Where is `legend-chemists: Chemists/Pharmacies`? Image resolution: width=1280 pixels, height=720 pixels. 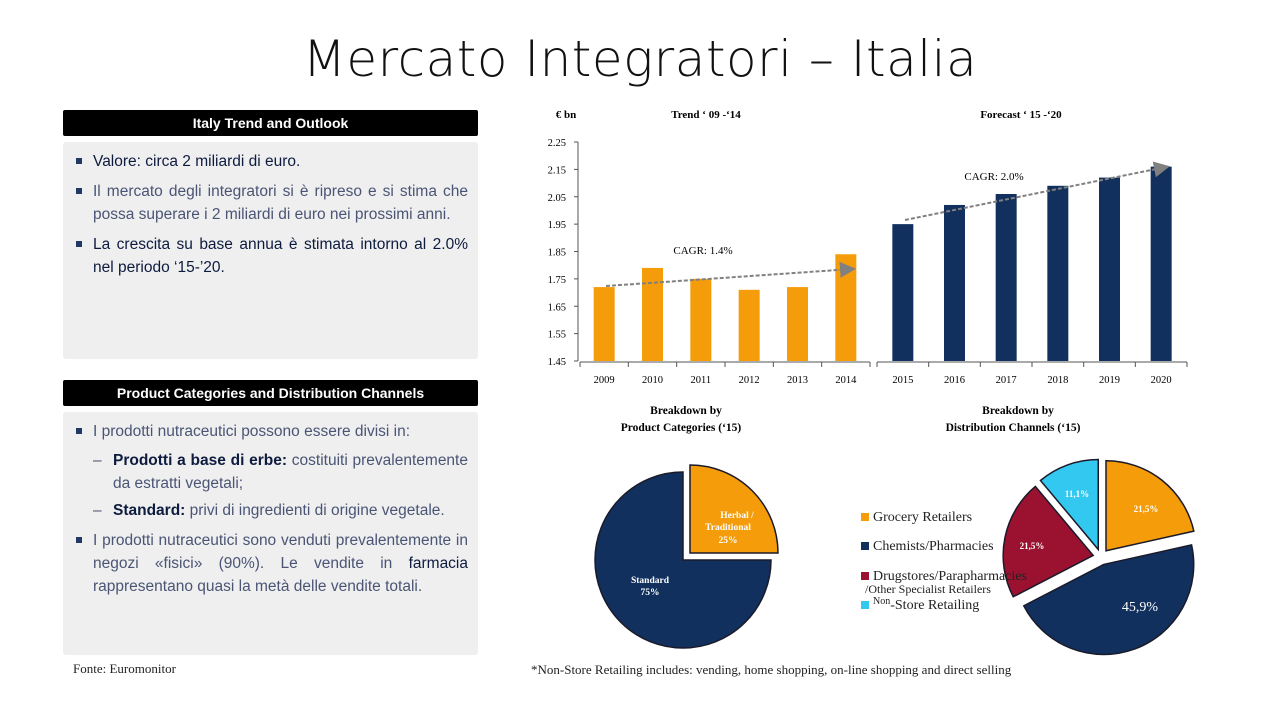 legend-chemists: Chemists/Pharmacies is located at coordinates (927, 547).